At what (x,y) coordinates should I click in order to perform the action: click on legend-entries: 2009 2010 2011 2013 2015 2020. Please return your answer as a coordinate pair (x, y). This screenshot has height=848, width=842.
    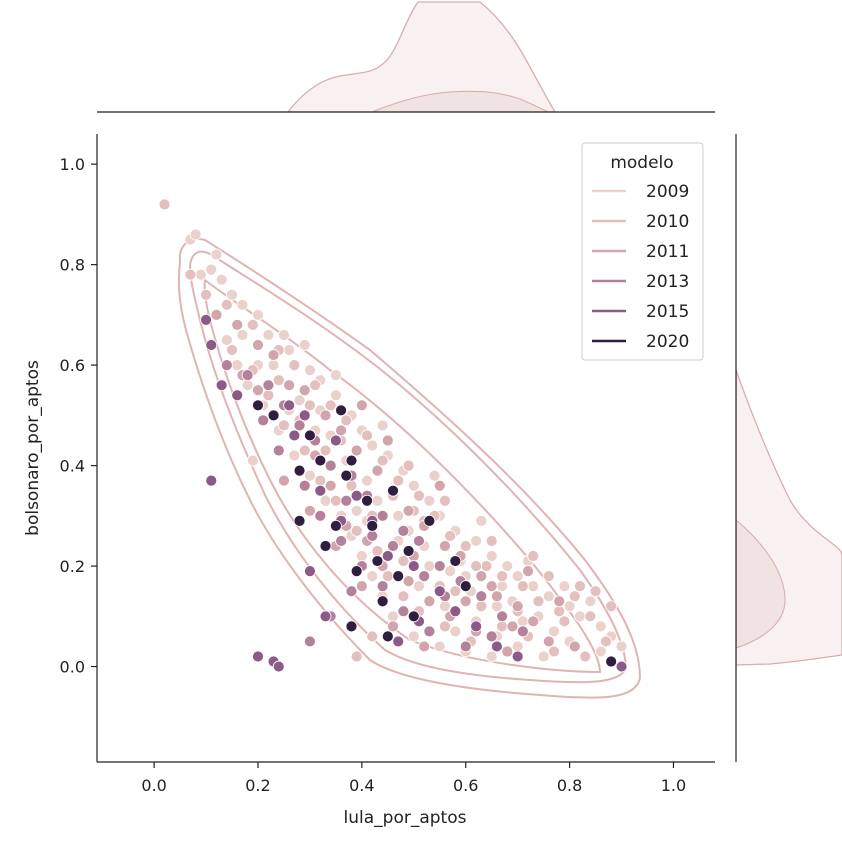
    Looking at the image, I should click on (640, 267).